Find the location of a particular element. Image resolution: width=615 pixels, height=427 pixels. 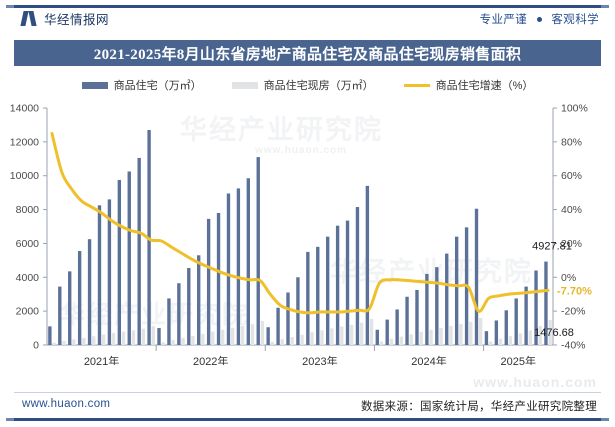

svg-text: 2024年 is located at coordinates (428, 359).